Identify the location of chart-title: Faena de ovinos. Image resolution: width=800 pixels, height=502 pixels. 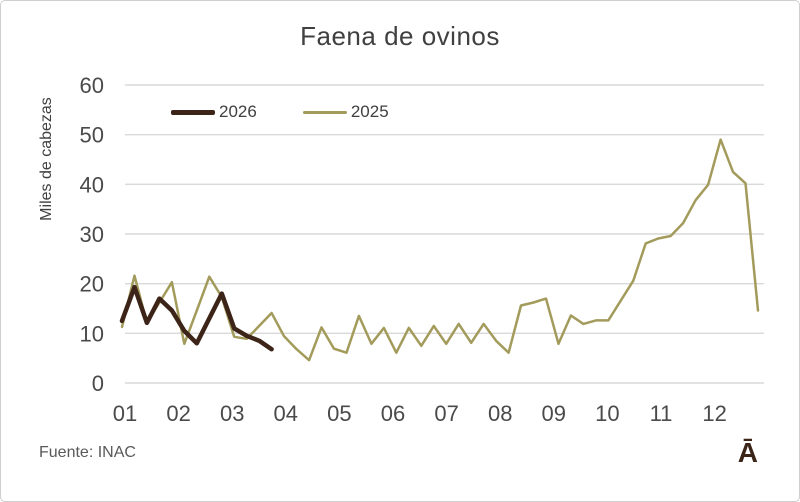
(400, 36).